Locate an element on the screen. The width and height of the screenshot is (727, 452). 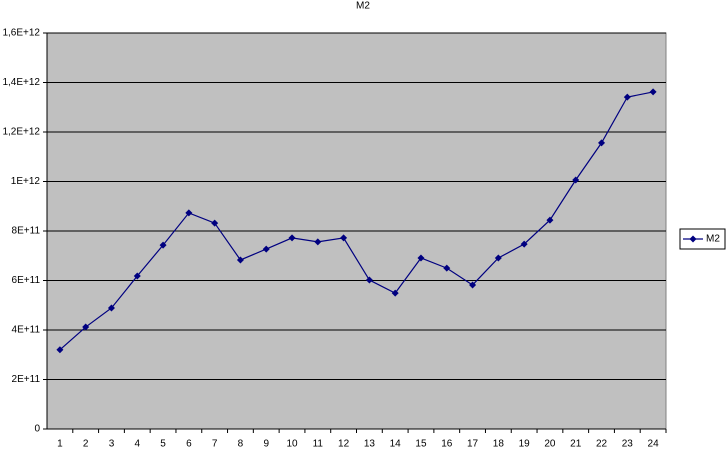
x-tick-label: 4 is located at coordinates (137, 444).